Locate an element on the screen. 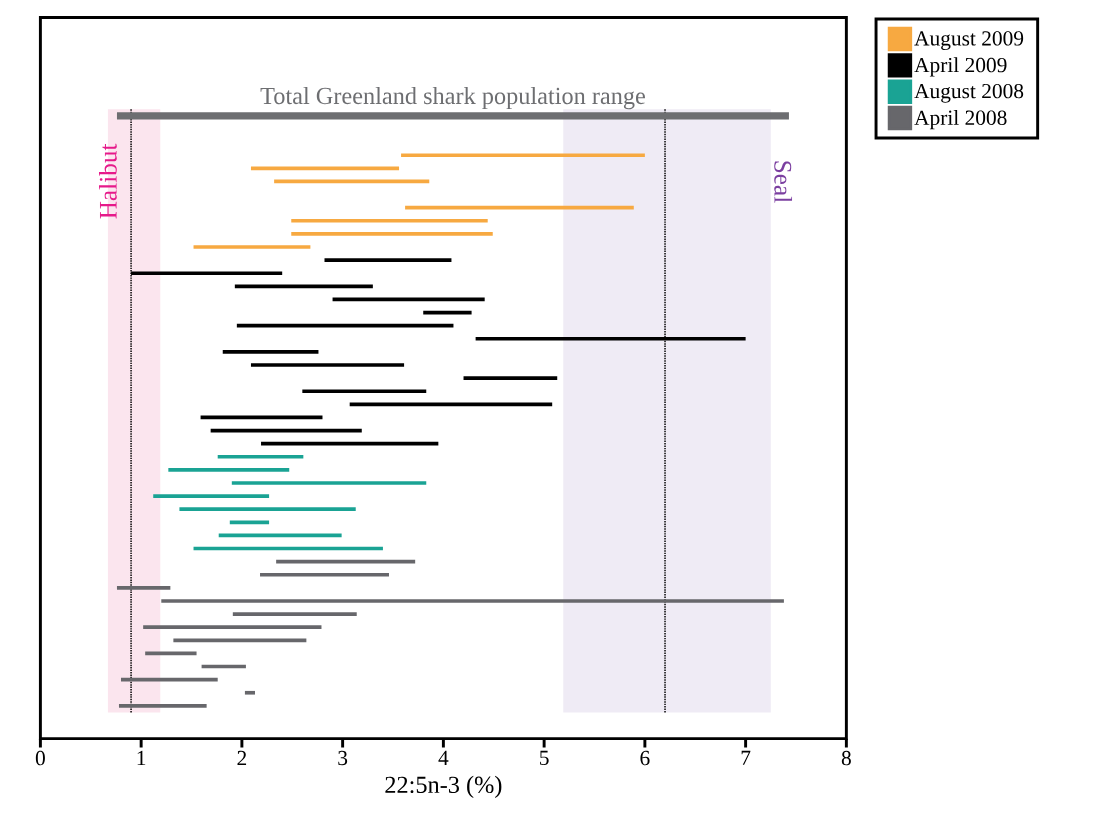  band-label: Halibut is located at coordinates (108, 181).